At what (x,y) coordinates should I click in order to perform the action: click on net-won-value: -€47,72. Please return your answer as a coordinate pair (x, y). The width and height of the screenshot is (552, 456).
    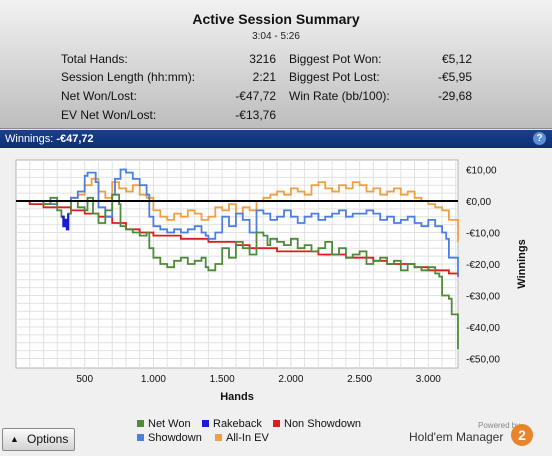
    Looking at the image, I should click on (255, 96).